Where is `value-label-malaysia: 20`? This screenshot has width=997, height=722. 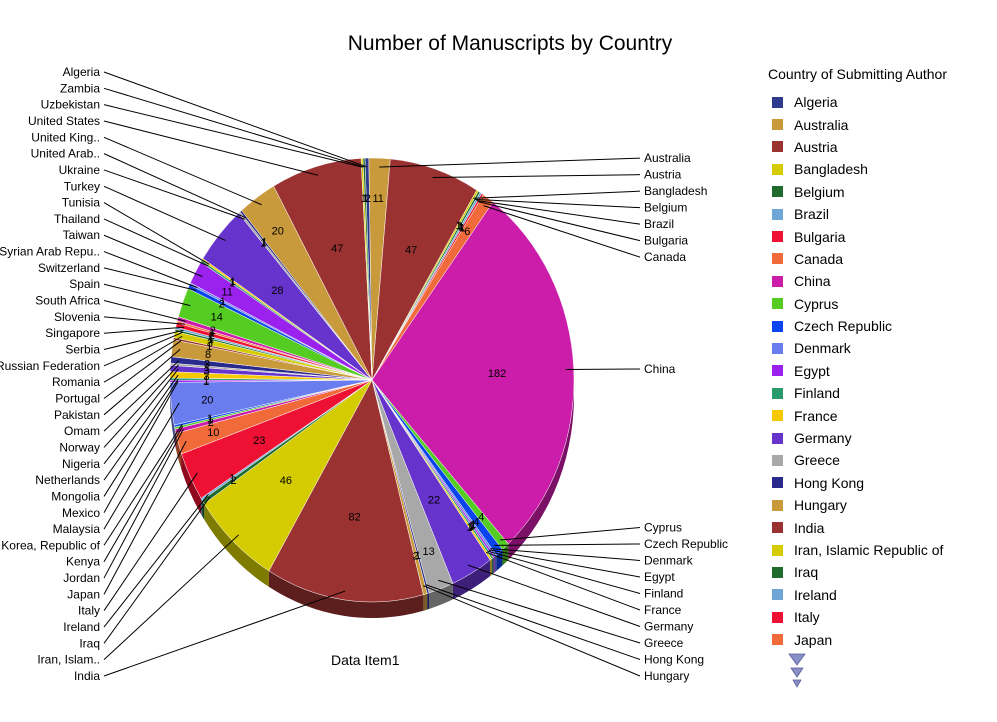 value-label-malaysia: 20 is located at coordinates (207, 401).